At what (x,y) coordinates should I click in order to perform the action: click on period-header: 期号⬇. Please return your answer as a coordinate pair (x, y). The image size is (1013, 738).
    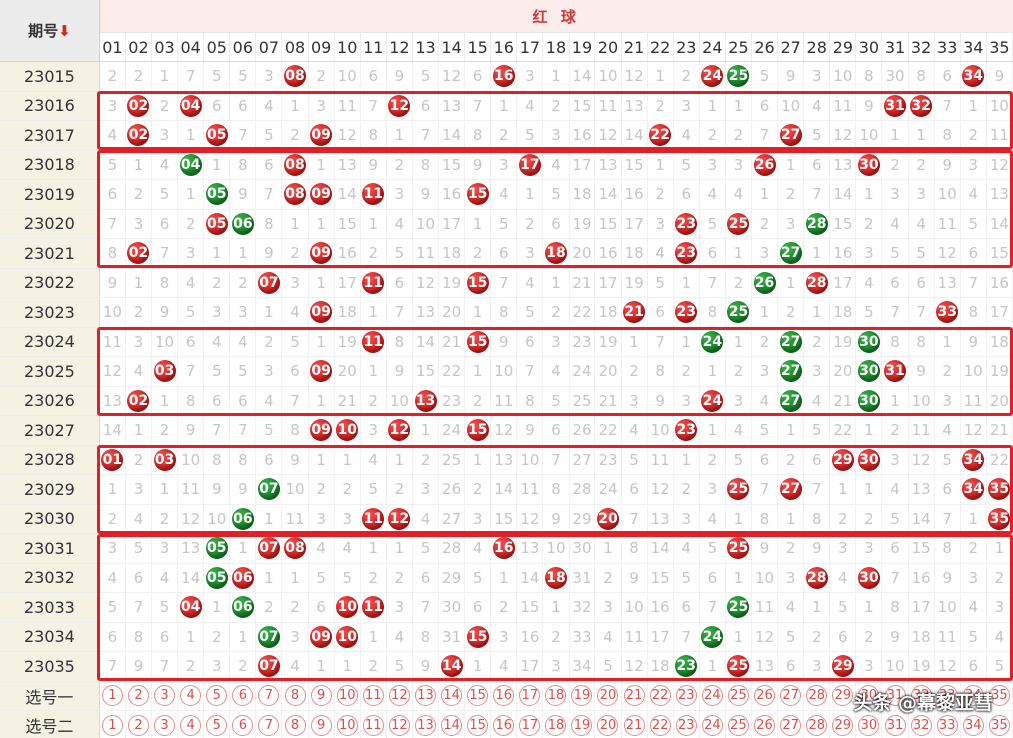
    Looking at the image, I should click on (50, 31).